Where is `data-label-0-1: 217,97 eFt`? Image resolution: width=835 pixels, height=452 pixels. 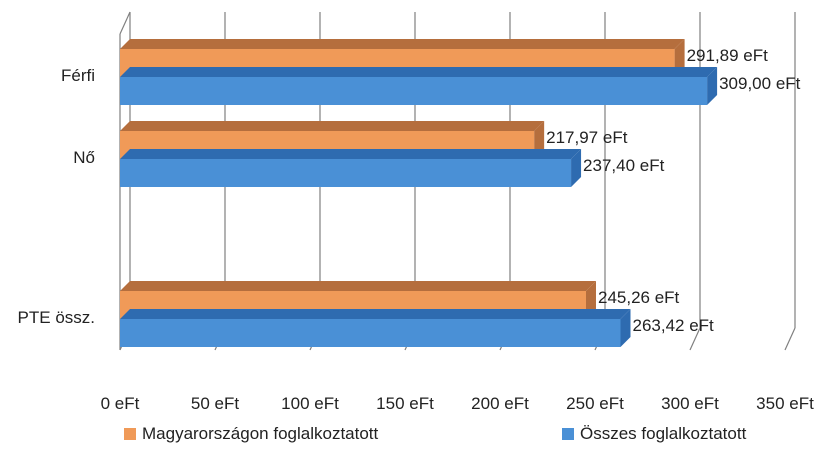 data-label-0-1: 217,97 eFt is located at coordinates (587, 137).